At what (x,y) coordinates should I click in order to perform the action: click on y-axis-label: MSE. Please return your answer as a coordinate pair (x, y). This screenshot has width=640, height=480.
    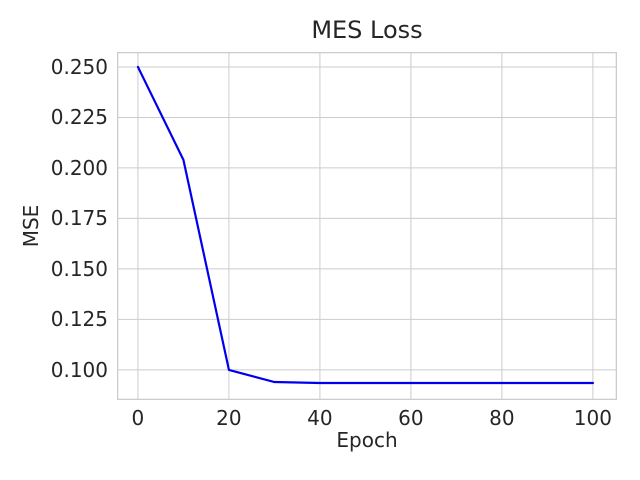
    Looking at the image, I should click on (31, 226).